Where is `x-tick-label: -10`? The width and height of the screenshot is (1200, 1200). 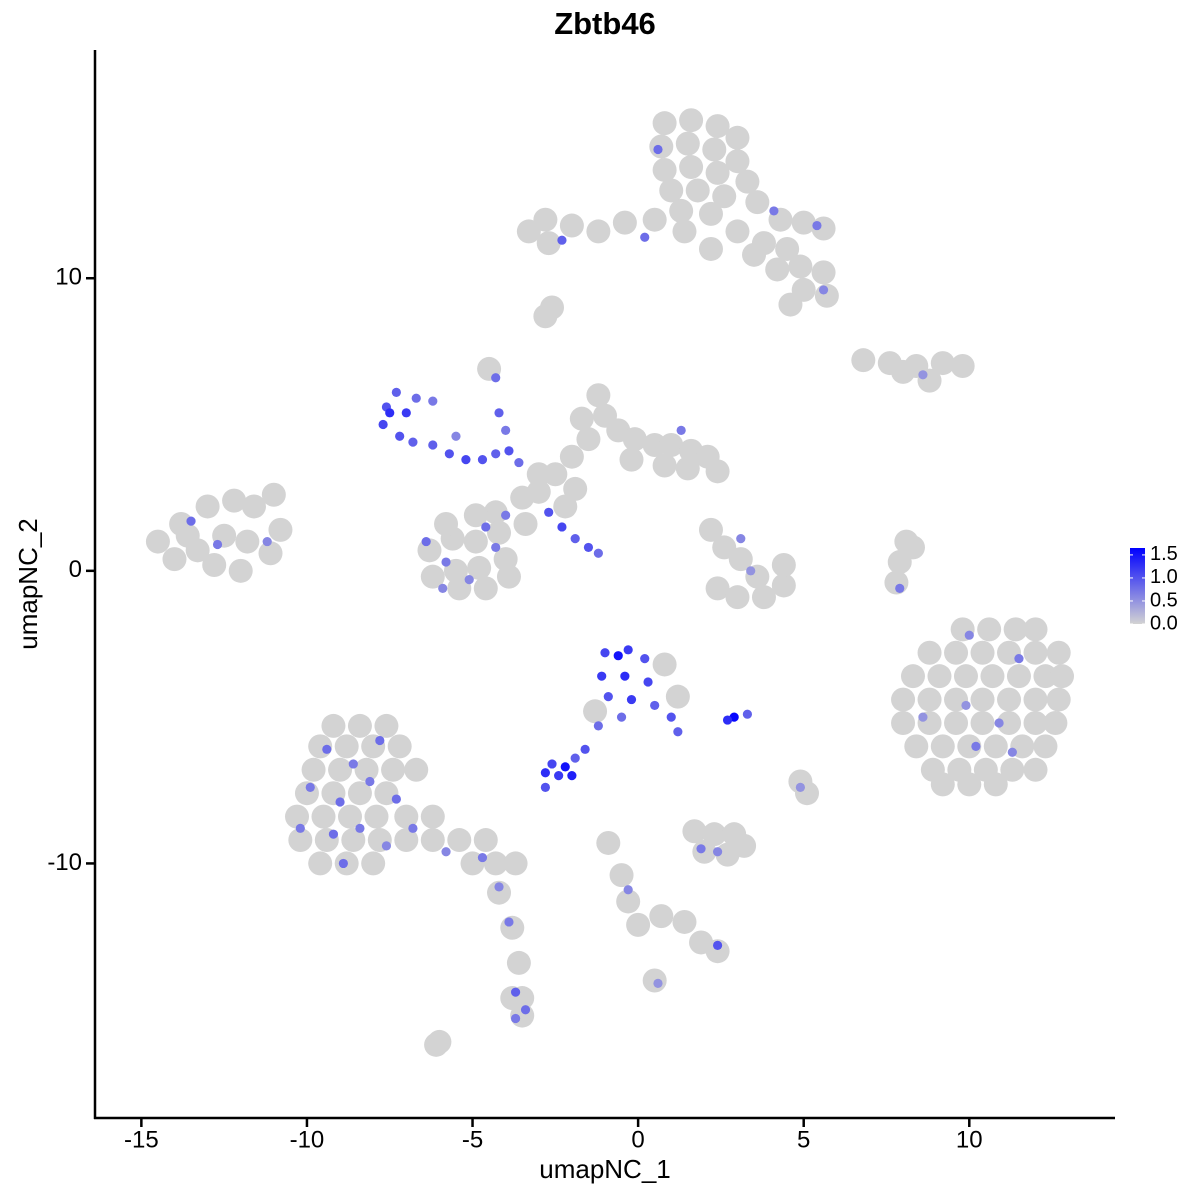 x-tick-label: -10 is located at coordinates (307, 1139).